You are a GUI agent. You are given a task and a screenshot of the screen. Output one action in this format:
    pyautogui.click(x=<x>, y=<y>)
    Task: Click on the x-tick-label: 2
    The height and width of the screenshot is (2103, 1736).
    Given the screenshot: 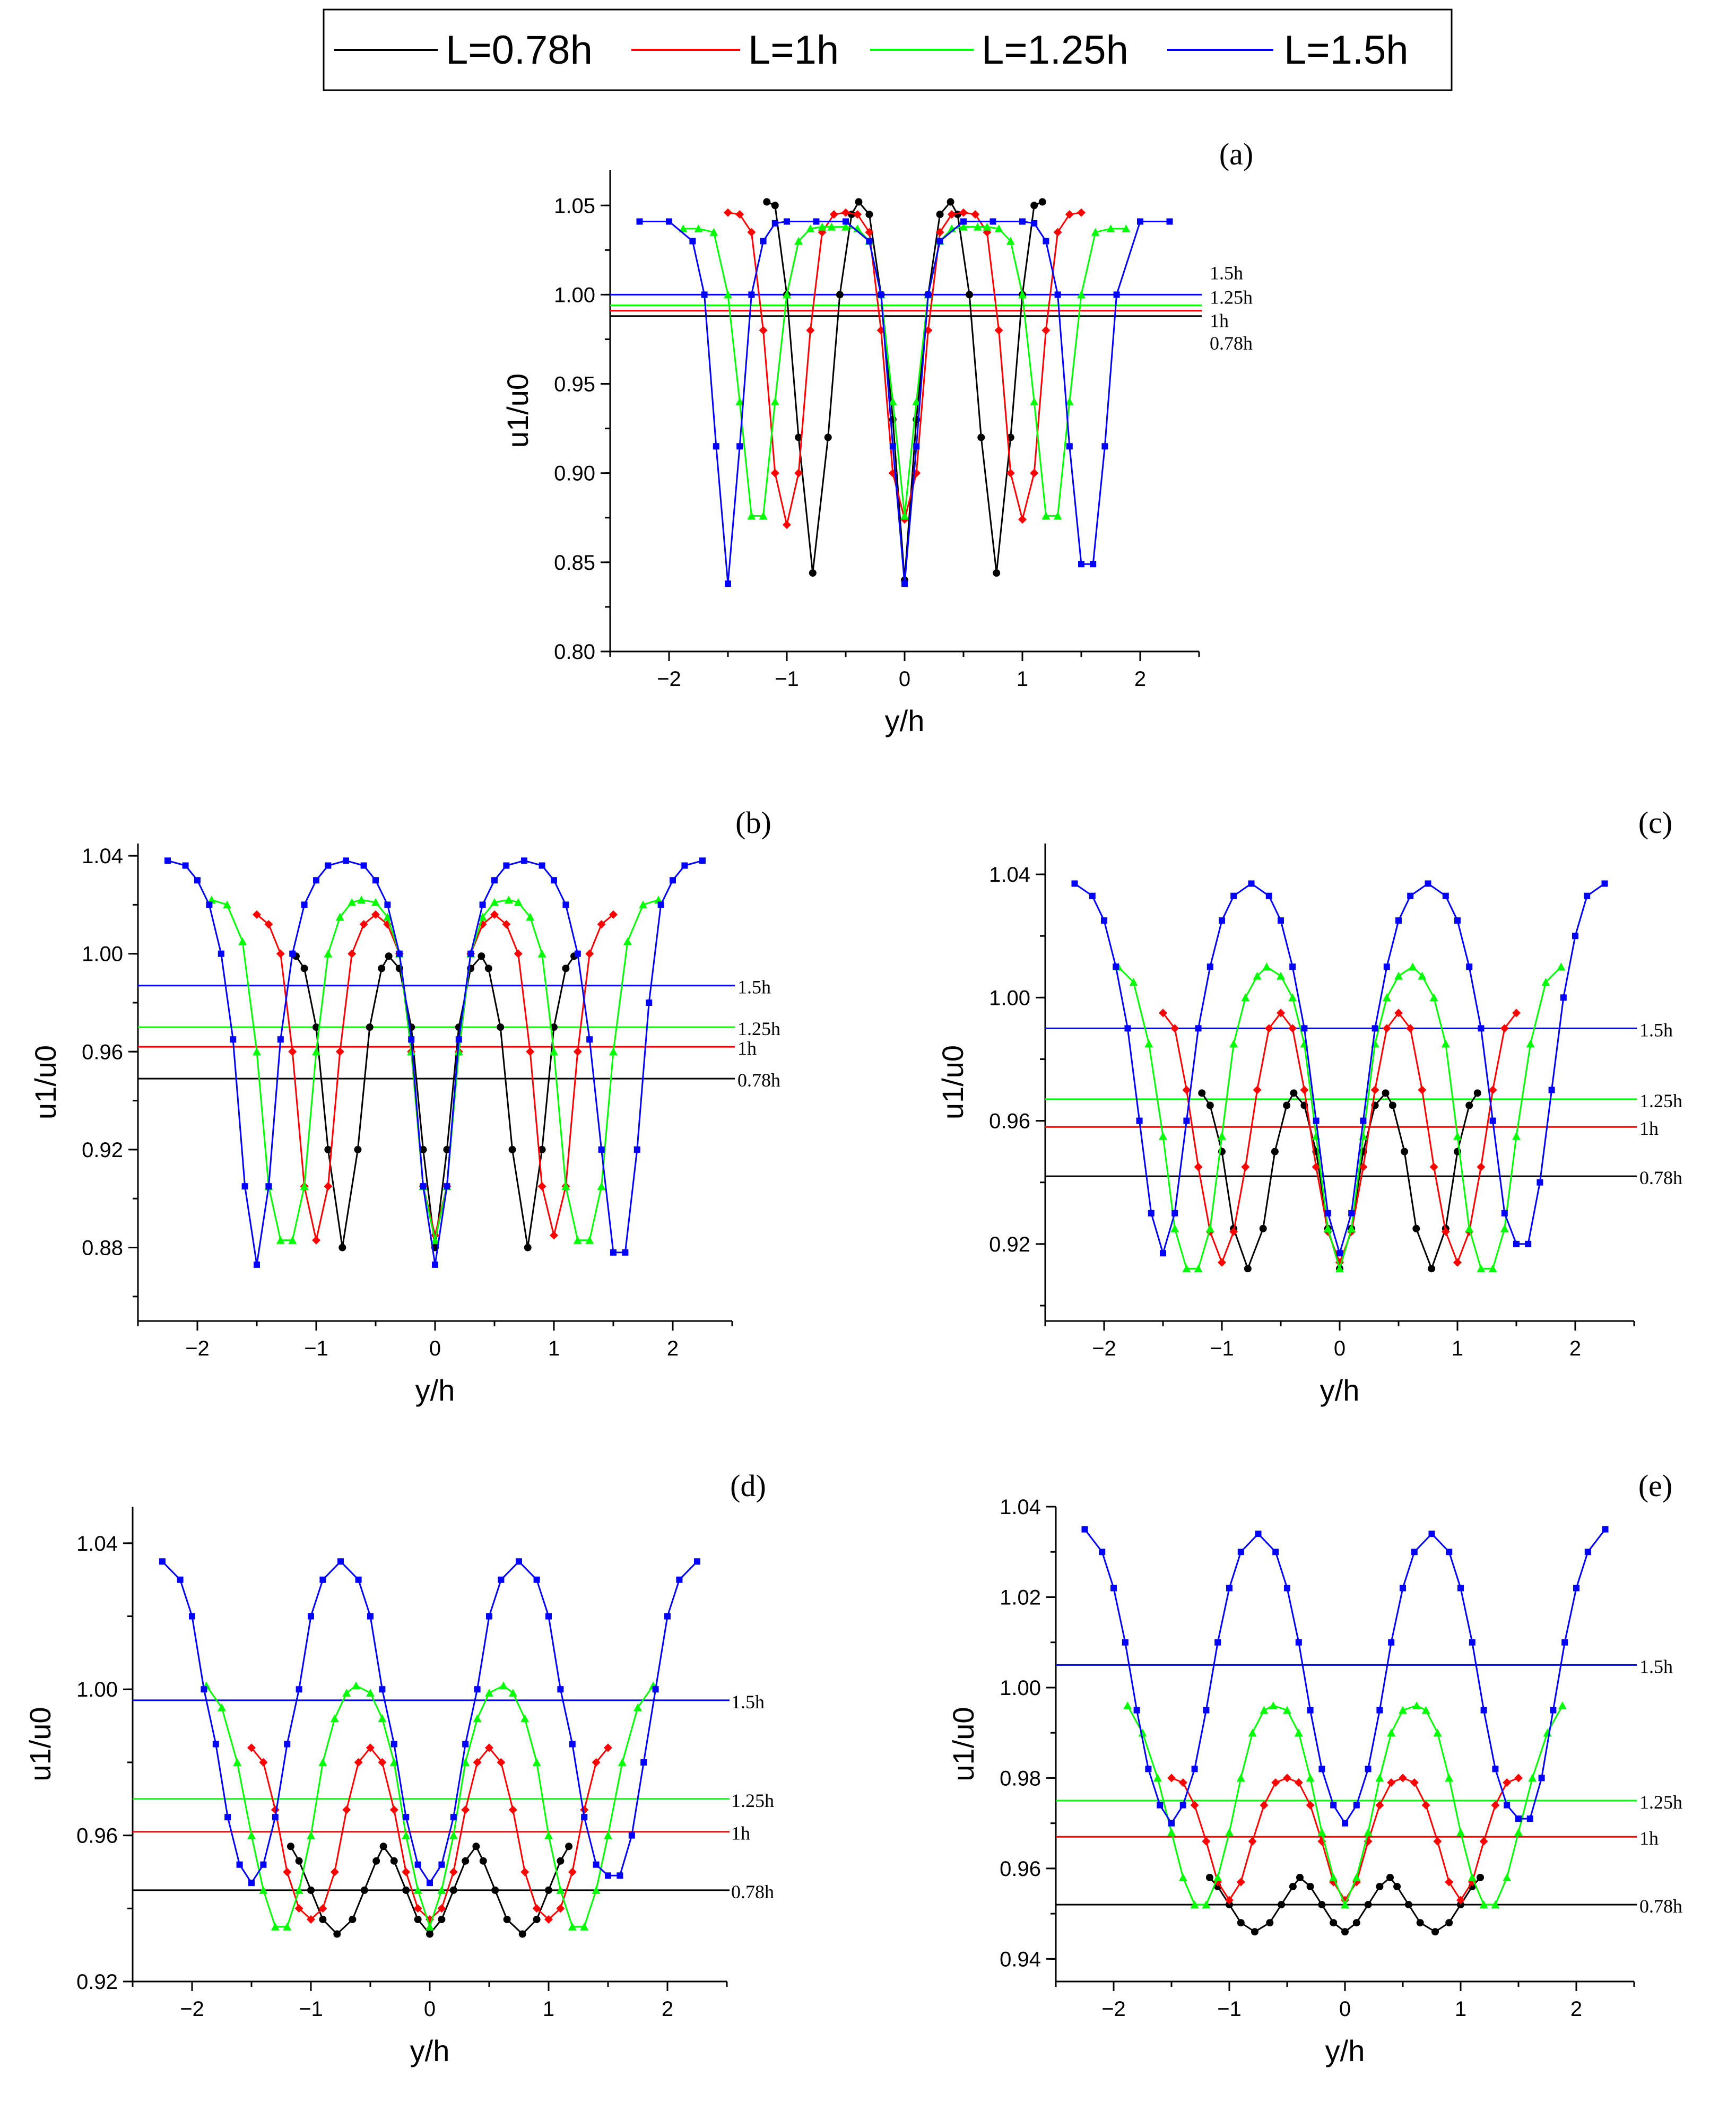 What is the action you would take?
    pyautogui.click(x=1576, y=2009)
    